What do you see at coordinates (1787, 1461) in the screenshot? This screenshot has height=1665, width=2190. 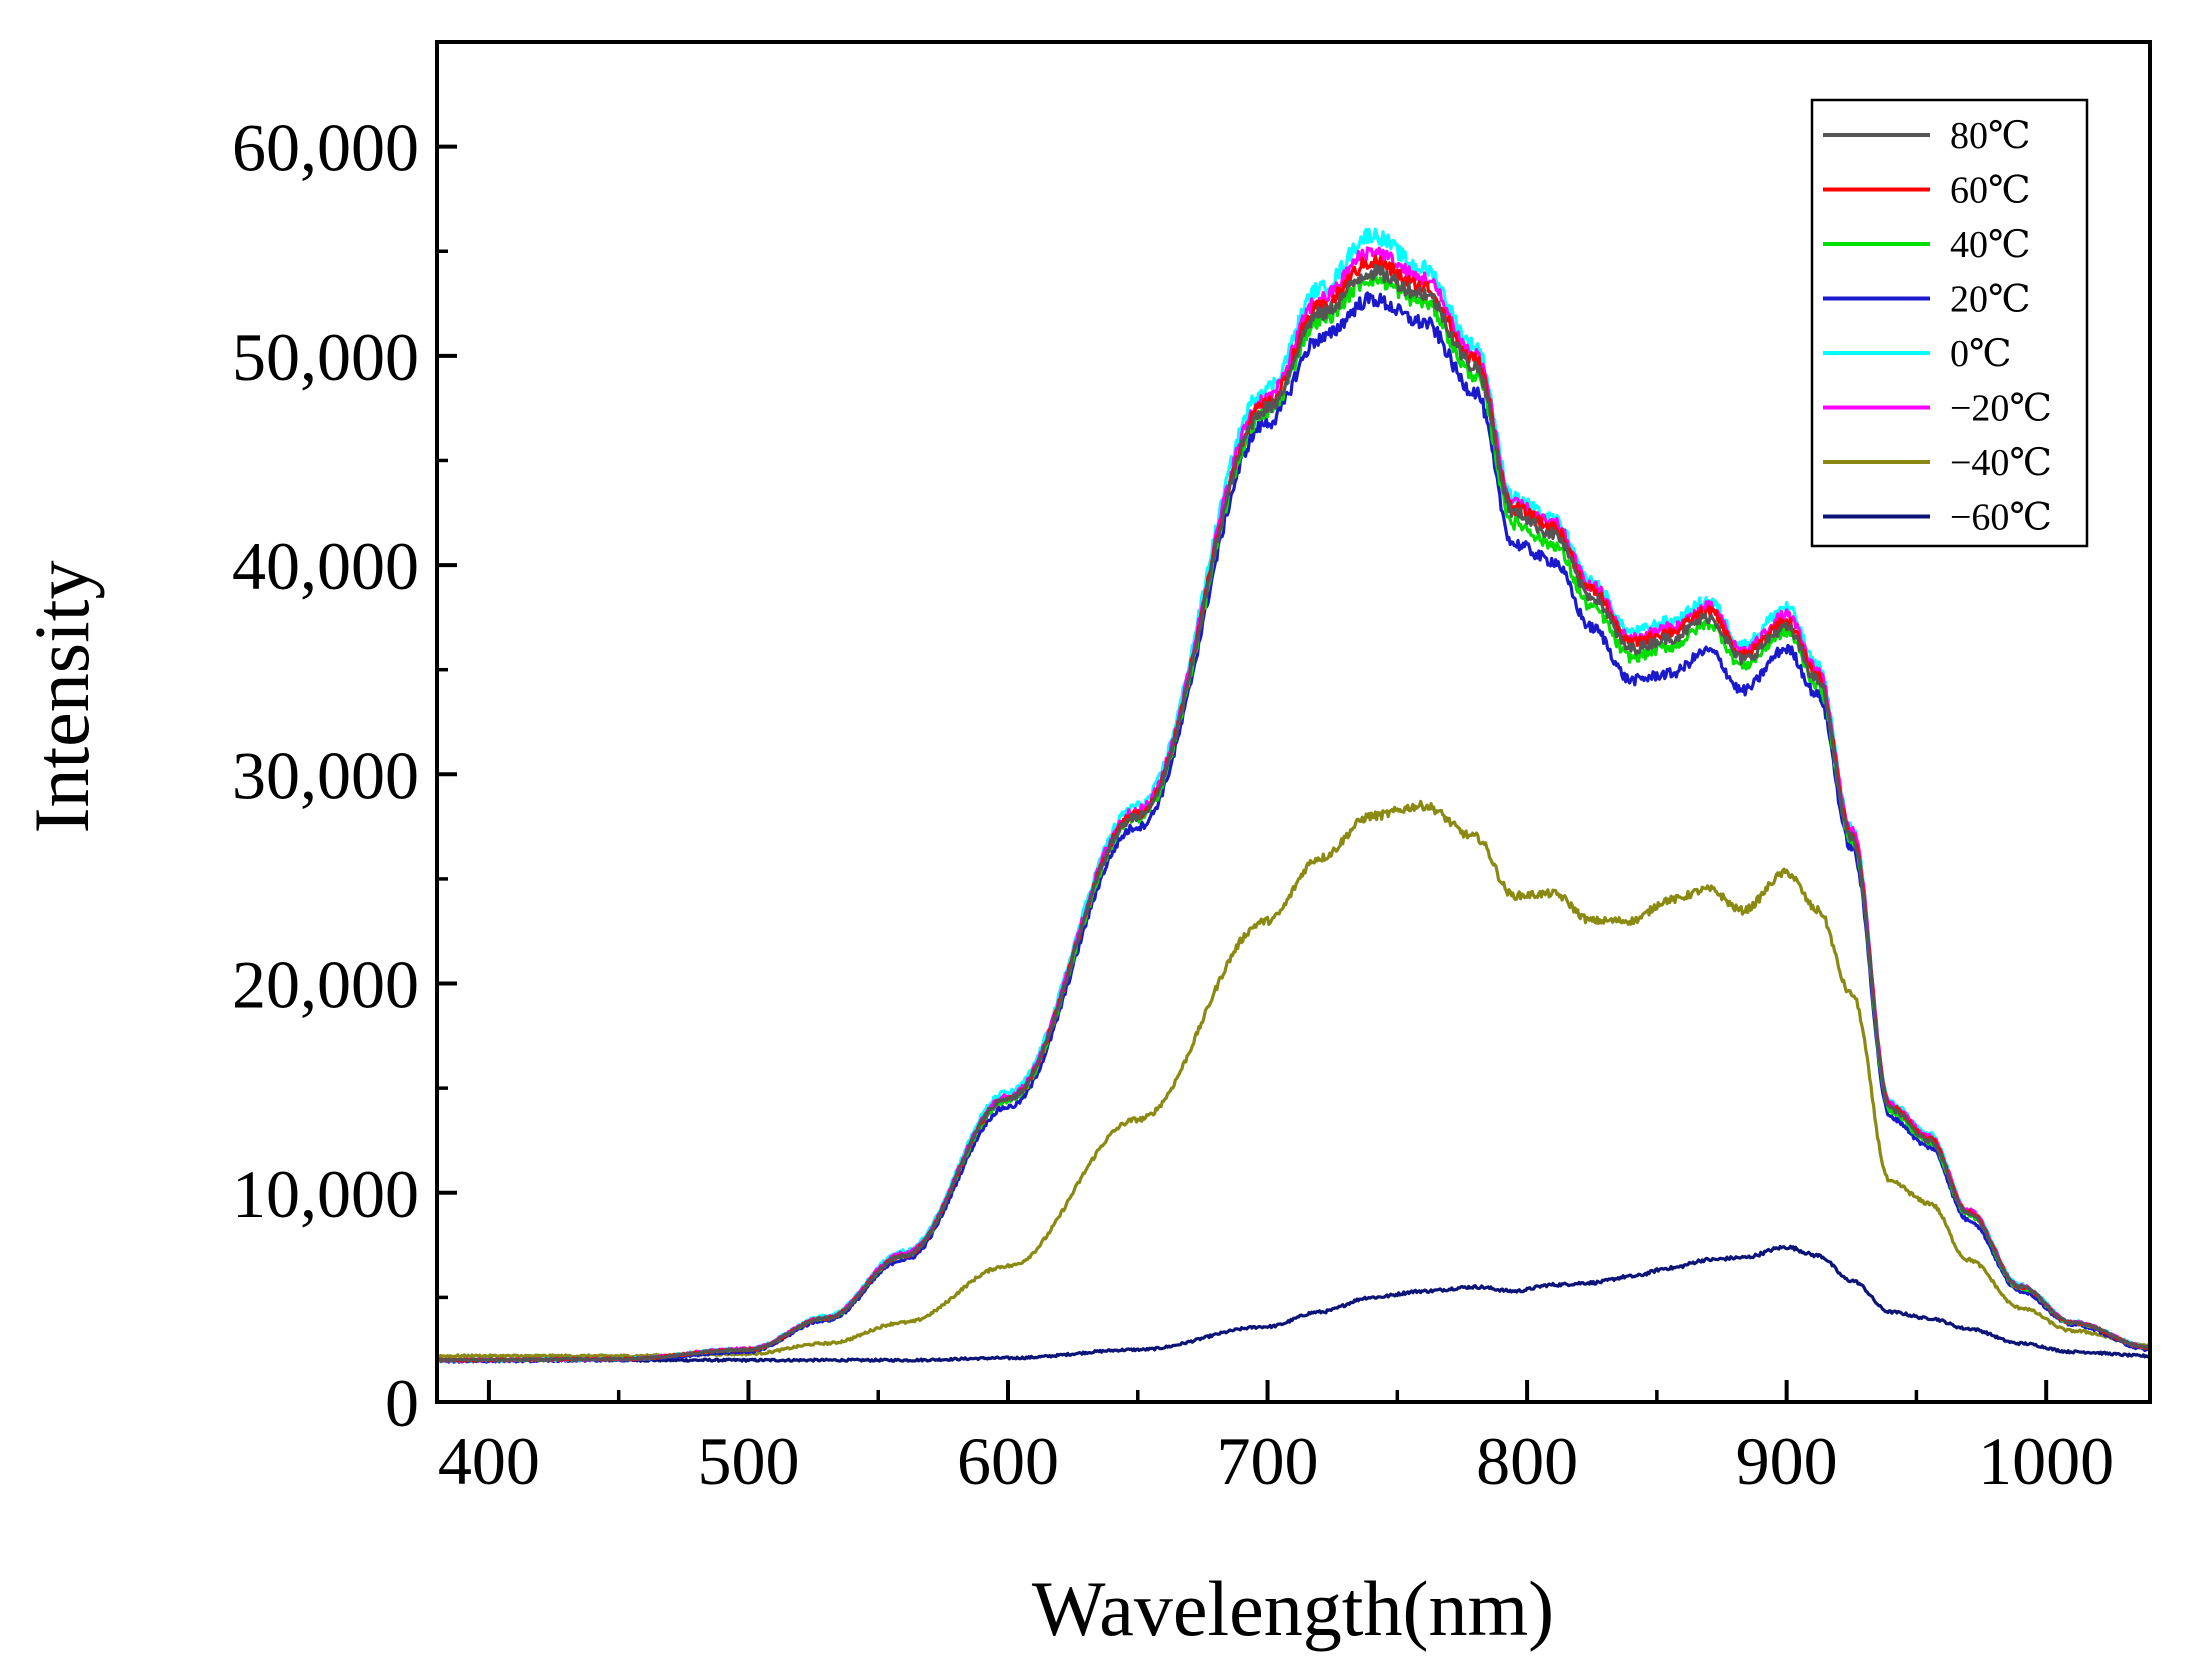 I see `x-tick-label: 900` at bounding box center [1787, 1461].